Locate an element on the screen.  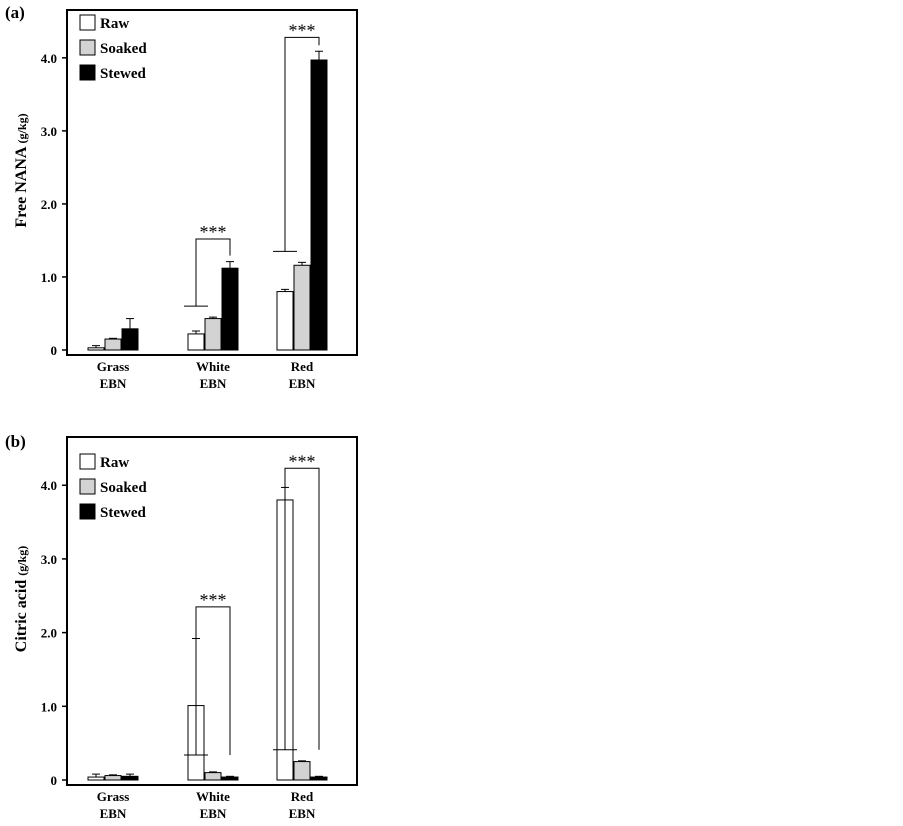
y-axis-title: Citric acid is located at coordinates (21, 614).